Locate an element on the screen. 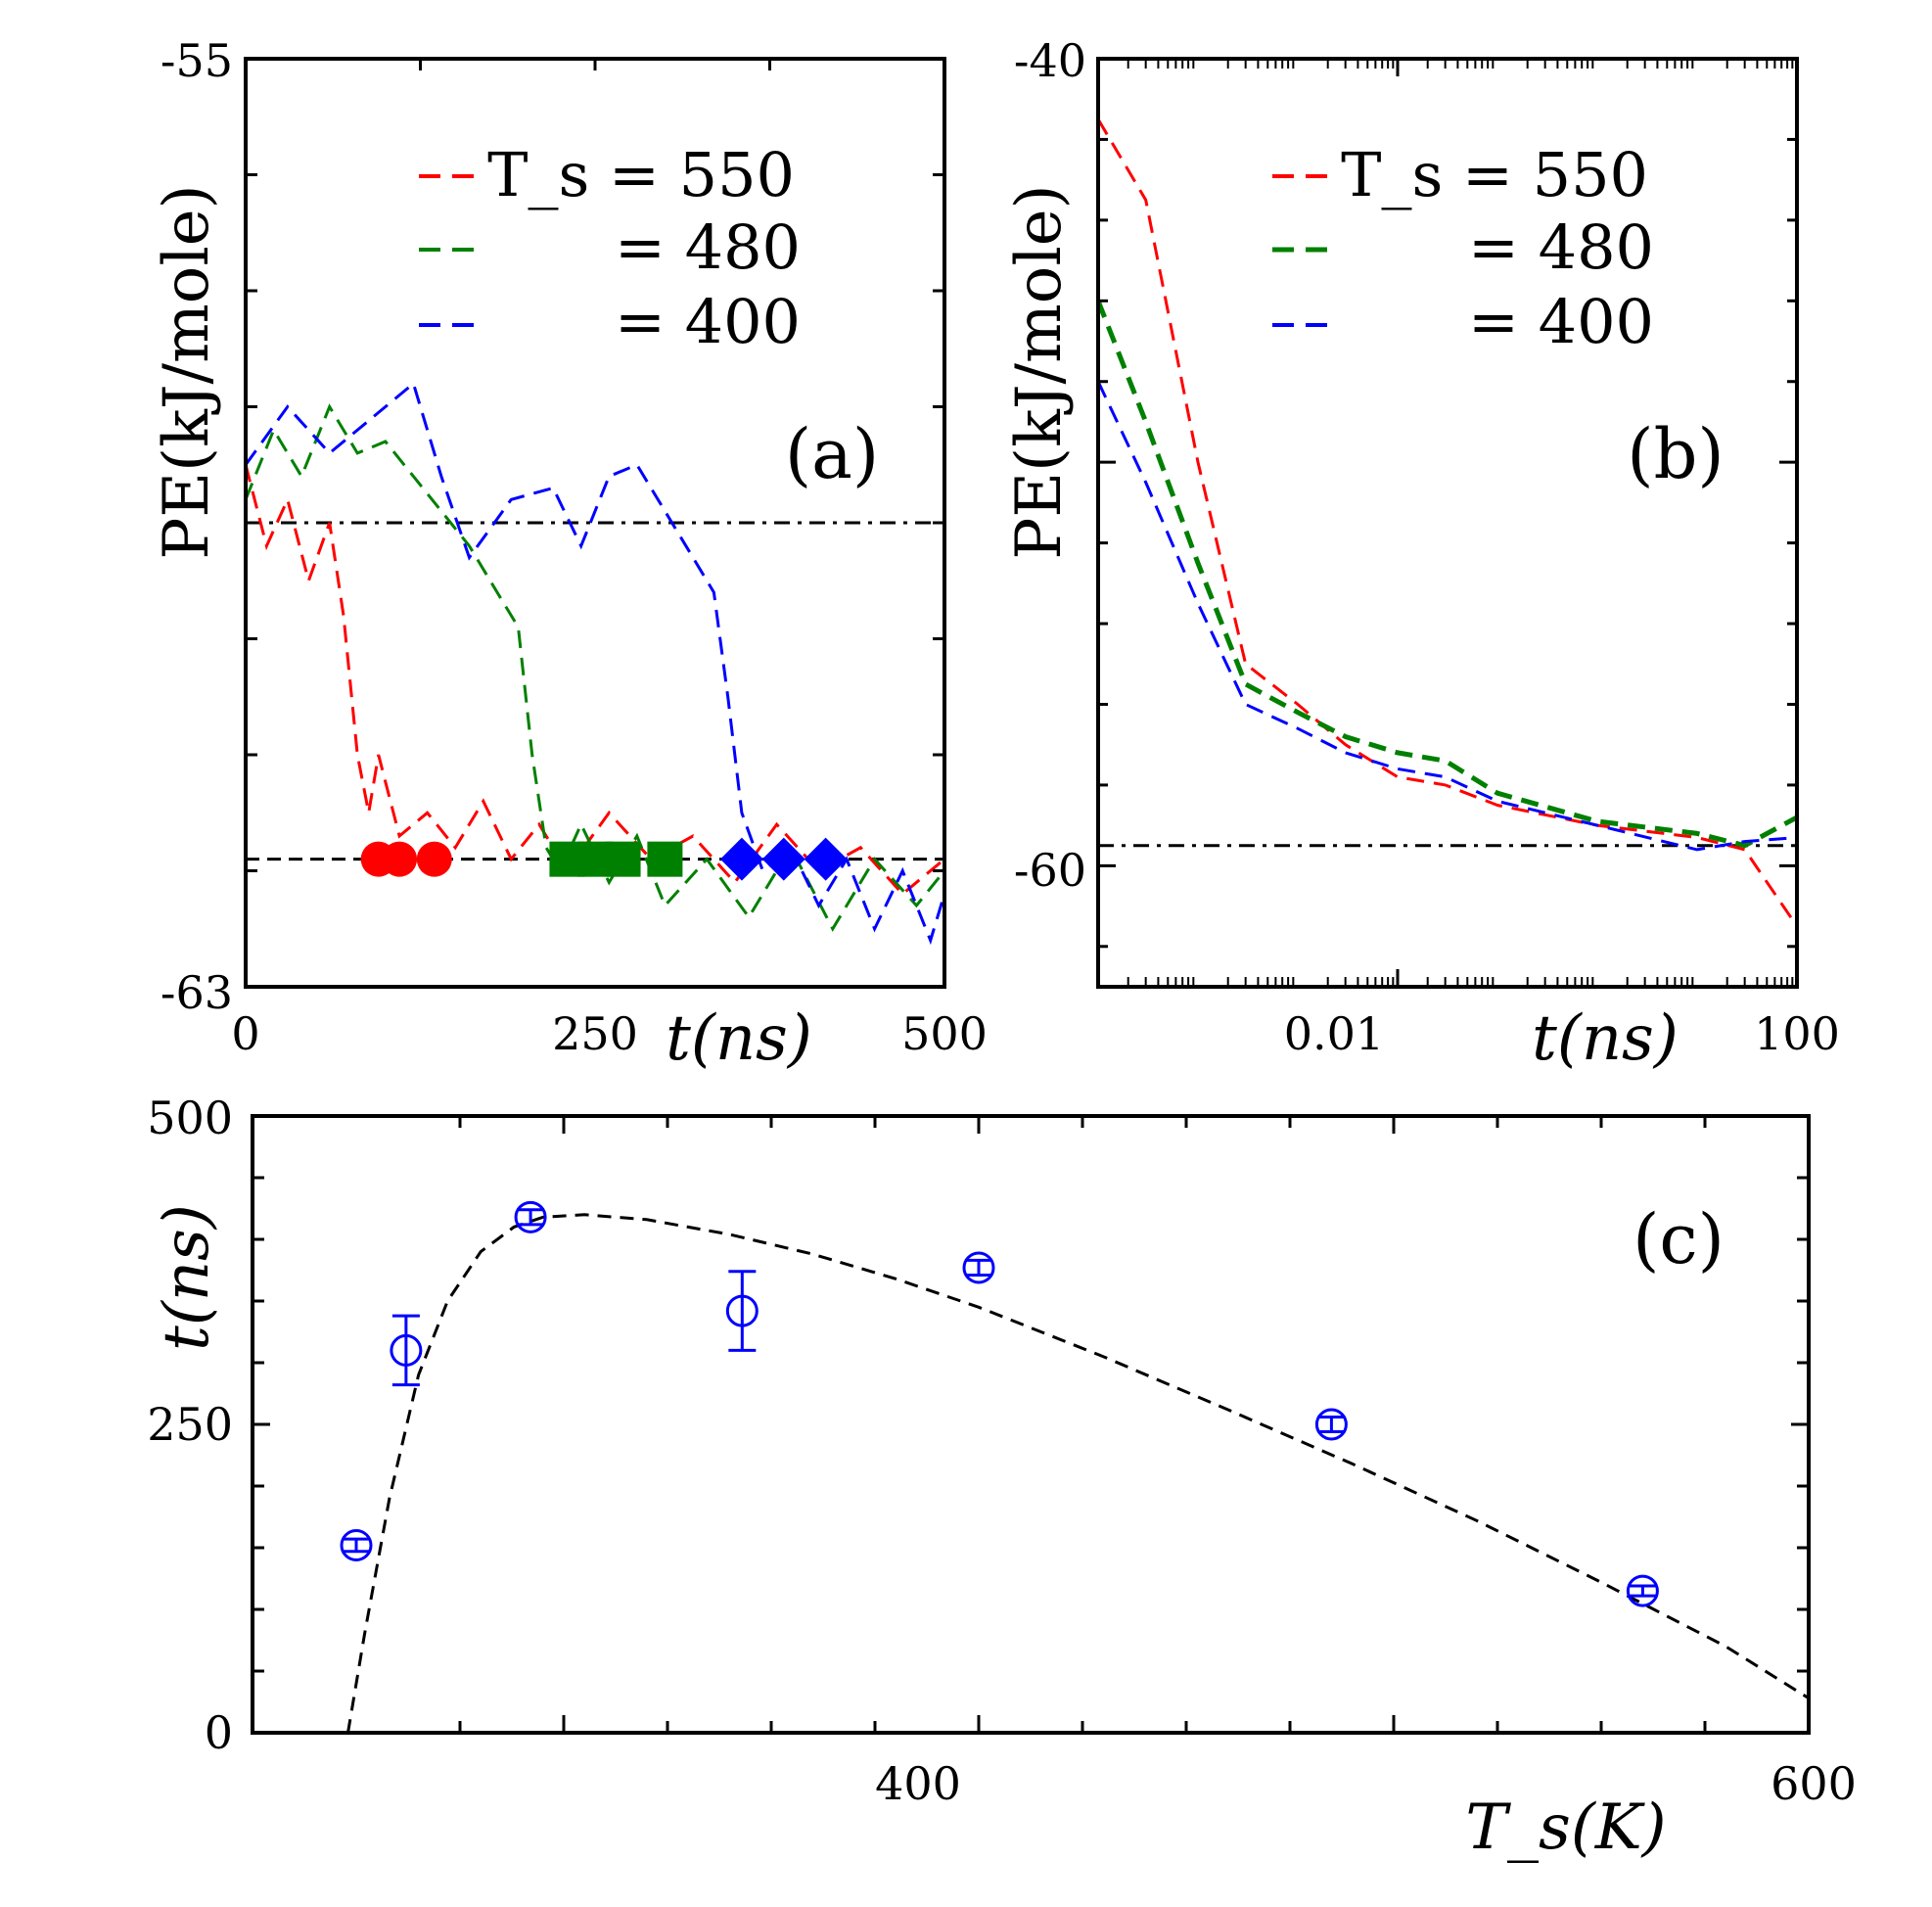  panel-b-xtick-label-001: 0.01 is located at coordinates (1334, 1033).